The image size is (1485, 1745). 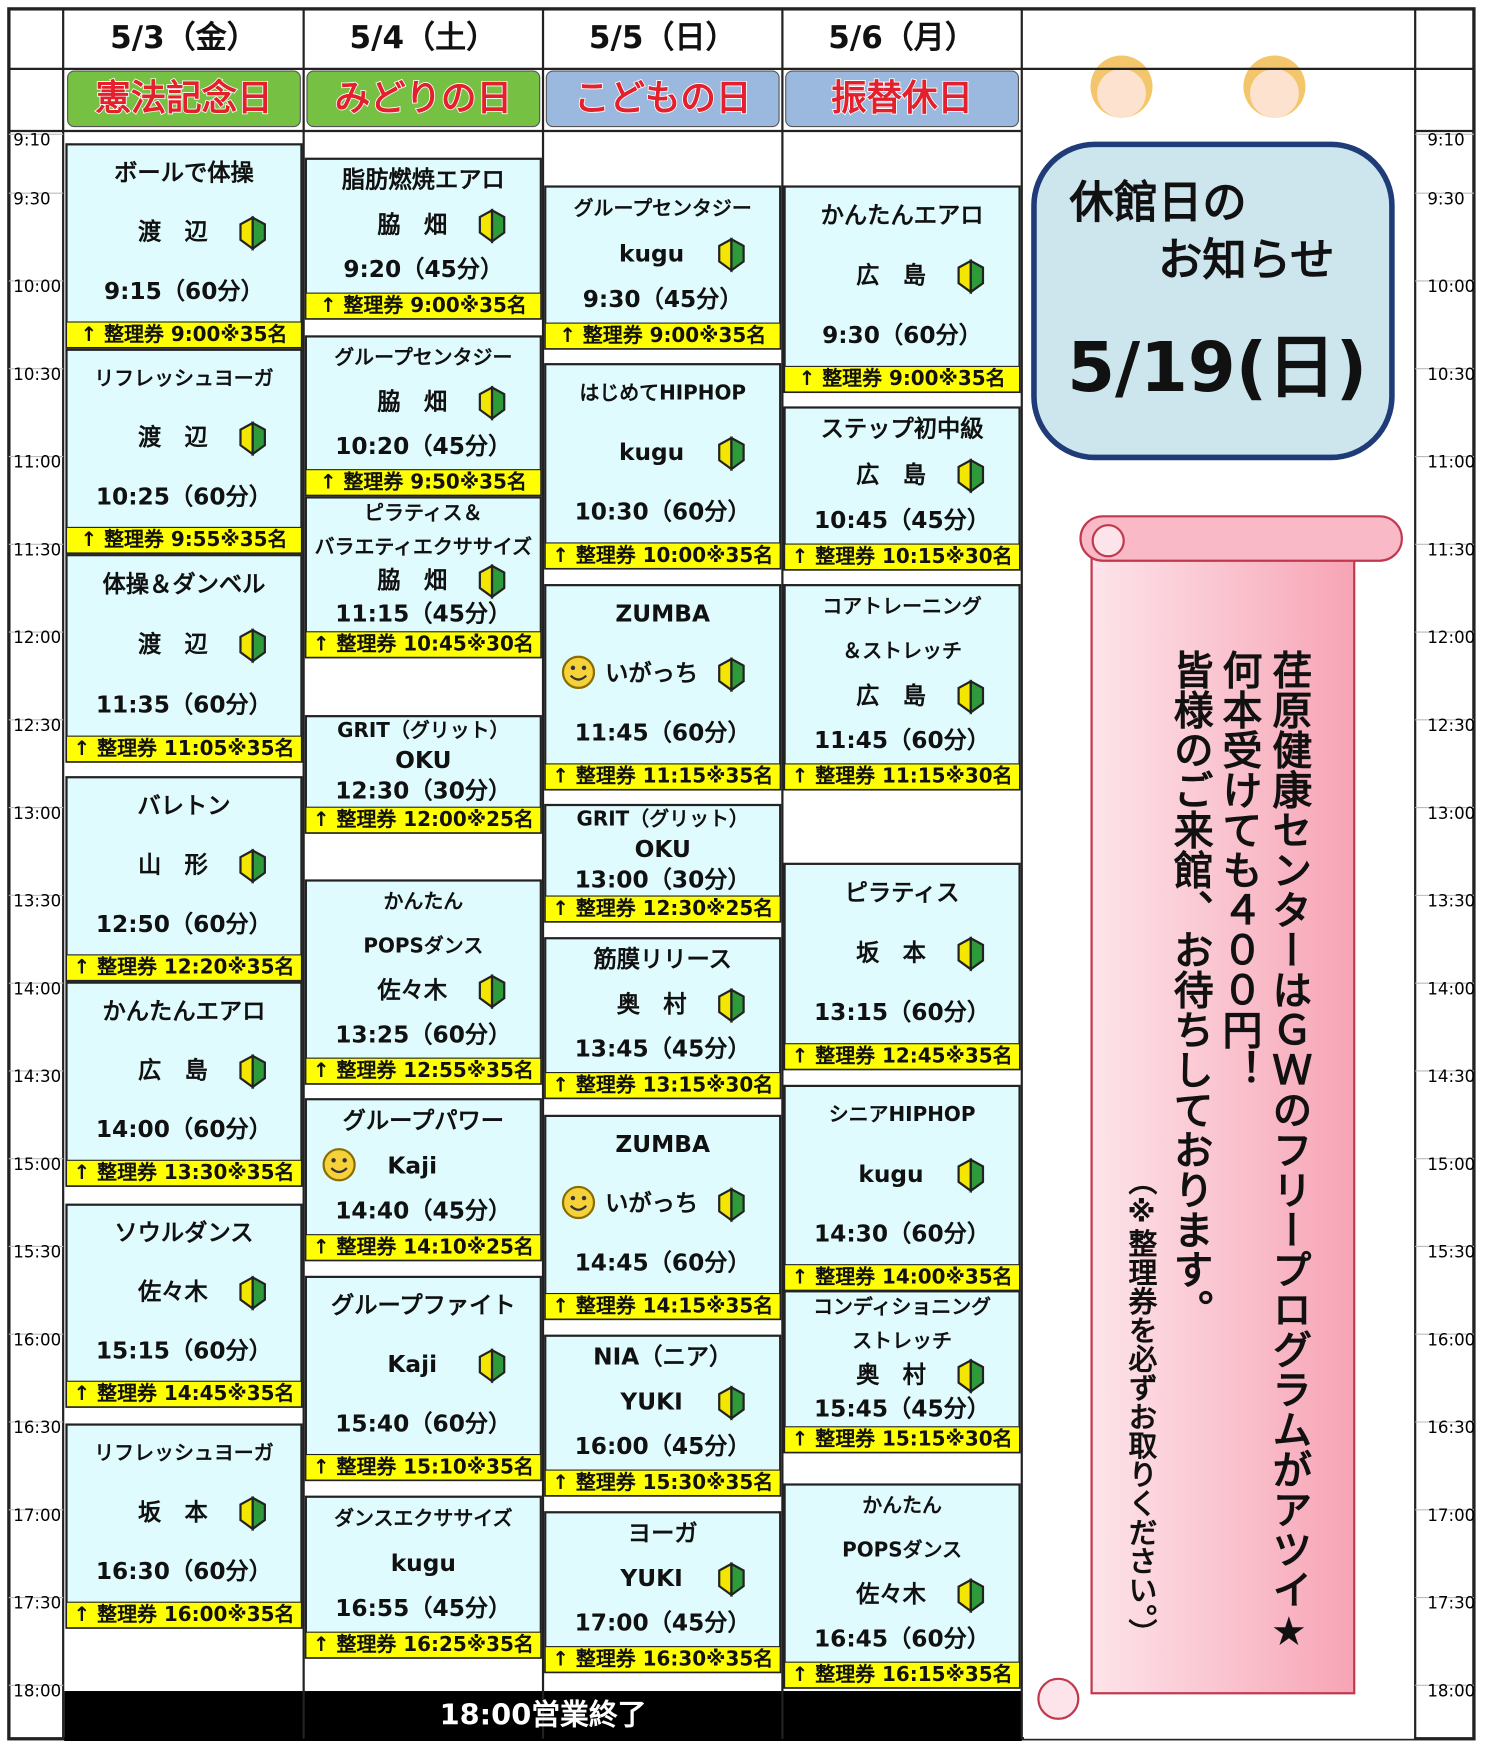 I want to click on notice-title: 休館日の, so click(x=1157, y=202).